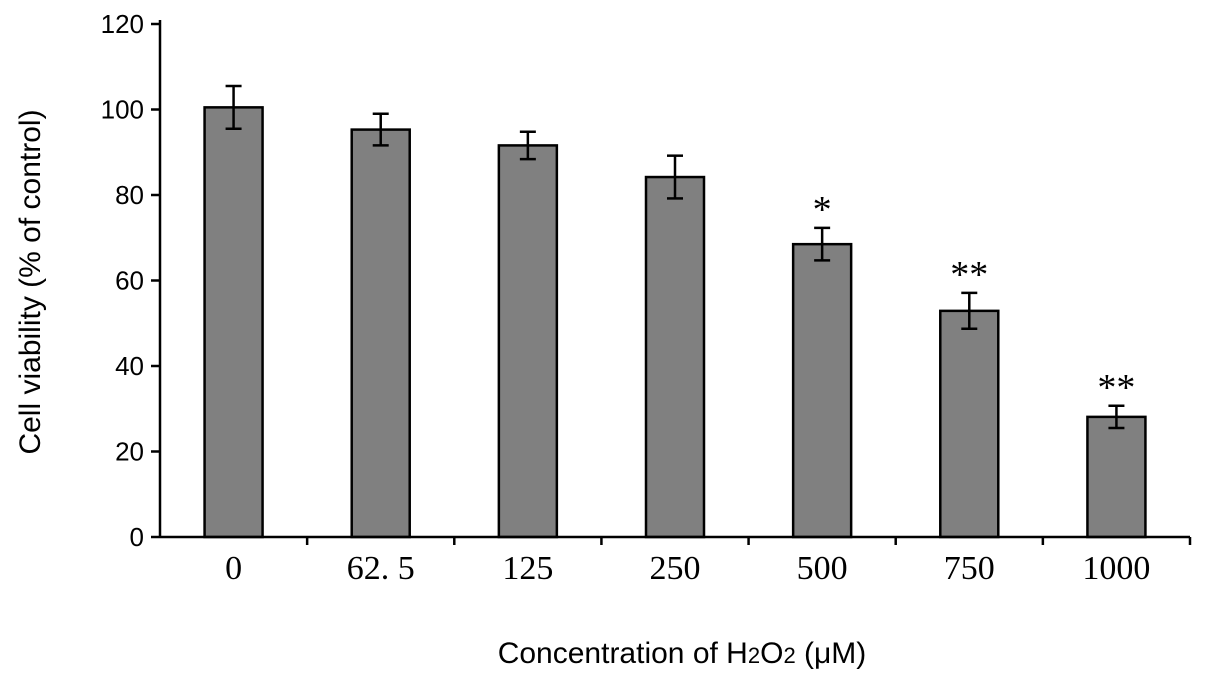 The height and width of the screenshot is (690, 1205). I want to click on x-tick-label: 1000, so click(1116, 568).